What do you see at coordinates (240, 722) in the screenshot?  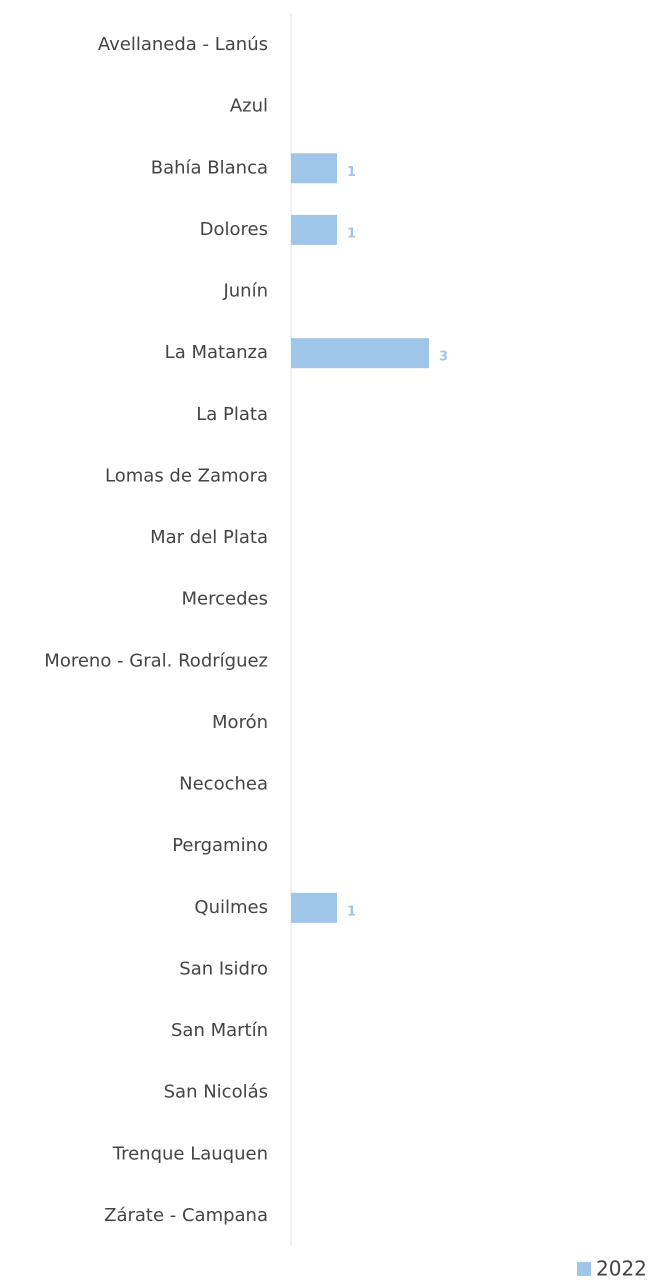 I see `category-label: Morón` at bounding box center [240, 722].